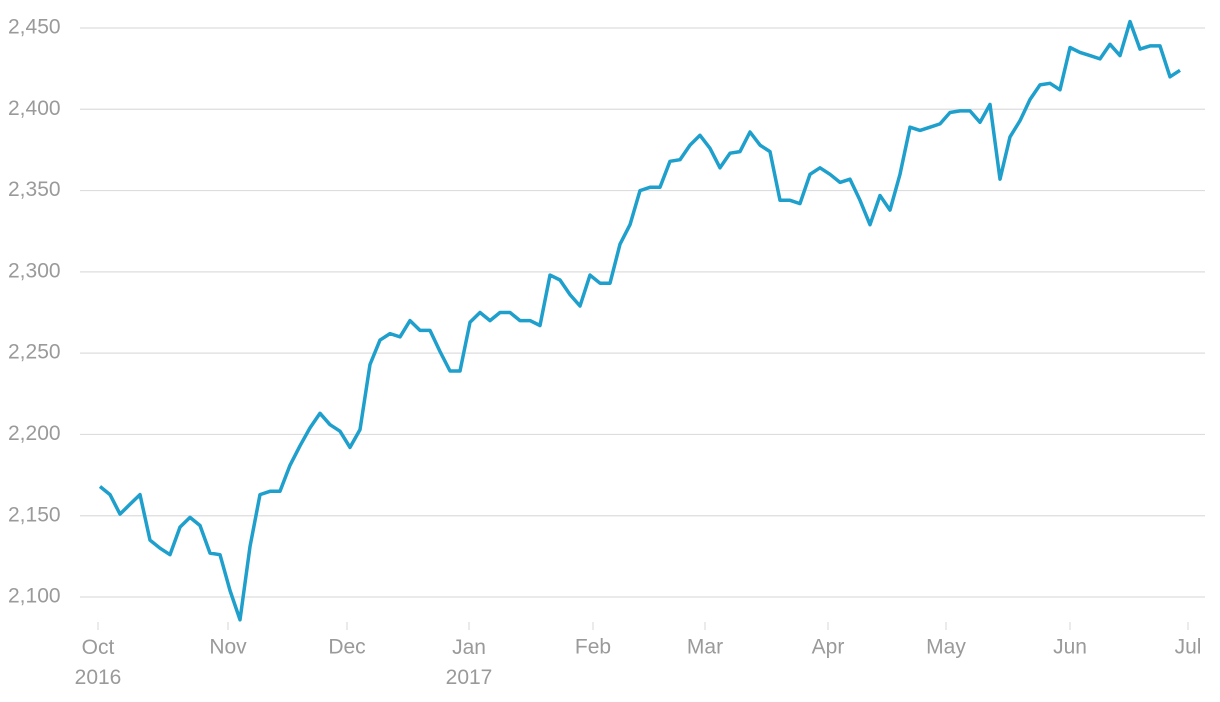  What do you see at coordinates (34, 352) in the screenshot?
I see `y-tick-label: 2,250` at bounding box center [34, 352].